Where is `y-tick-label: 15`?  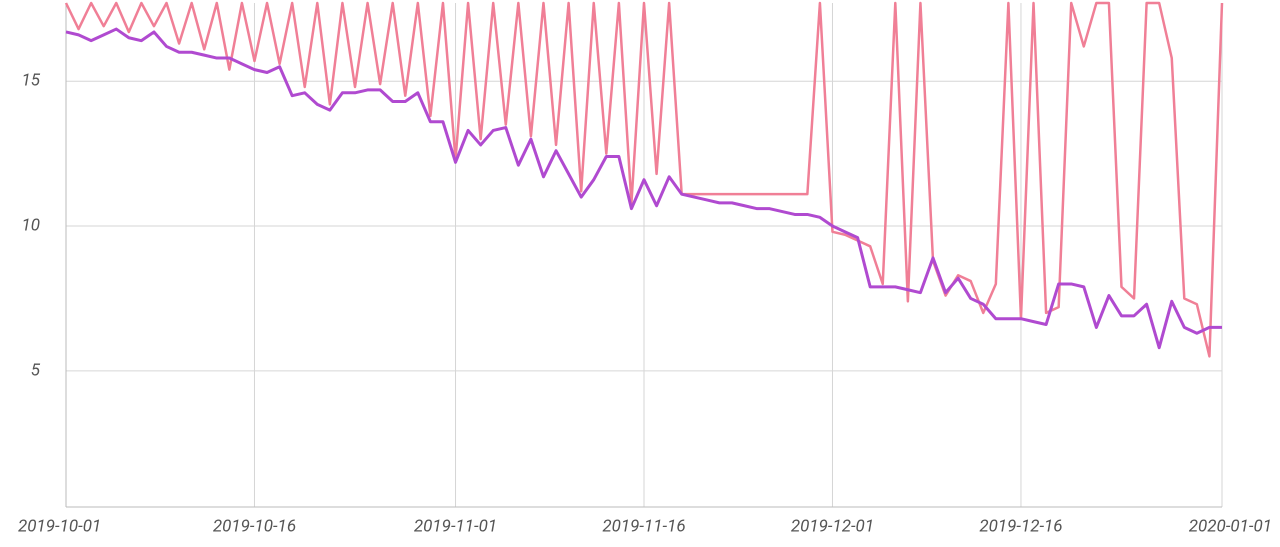
y-tick-label: 15 is located at coordinates (30, 81).